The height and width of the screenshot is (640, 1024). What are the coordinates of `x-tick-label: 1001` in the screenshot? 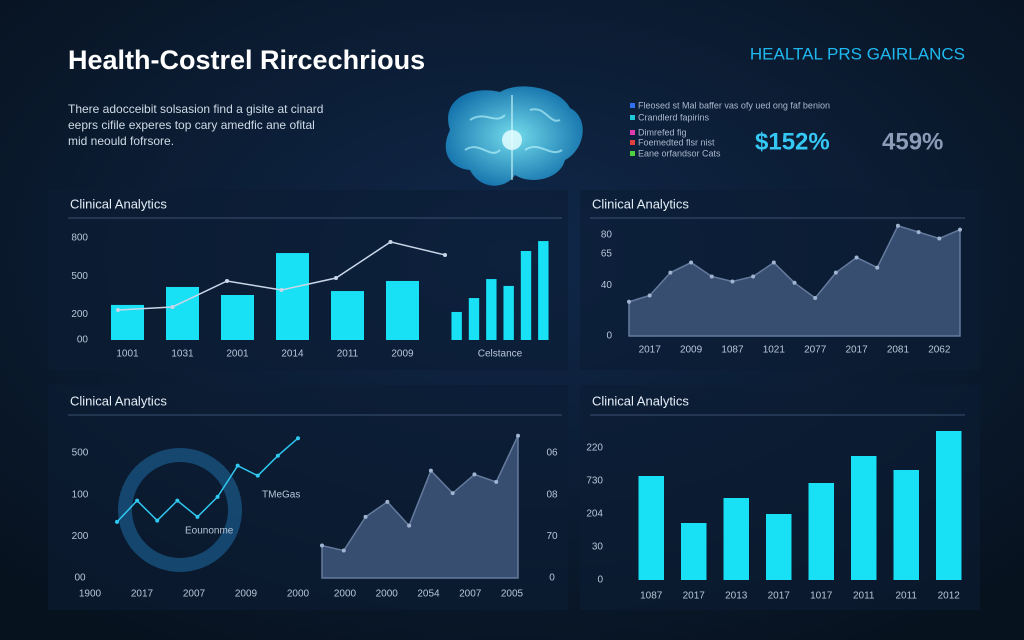 It's located at (127, 354).